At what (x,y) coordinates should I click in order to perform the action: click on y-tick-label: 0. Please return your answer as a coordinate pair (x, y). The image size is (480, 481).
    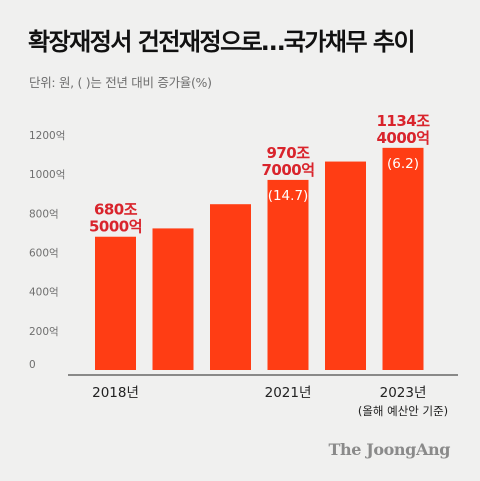
    Looking at the image, I should click on (32, 365).